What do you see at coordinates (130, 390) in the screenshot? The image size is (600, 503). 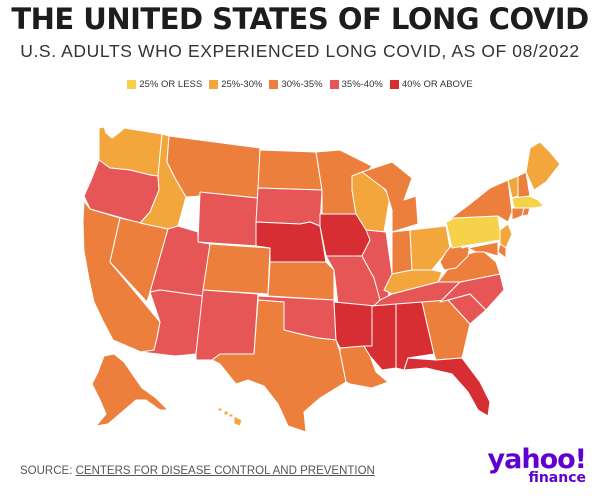 I see `state-ak` at bounding box center [130, 390].